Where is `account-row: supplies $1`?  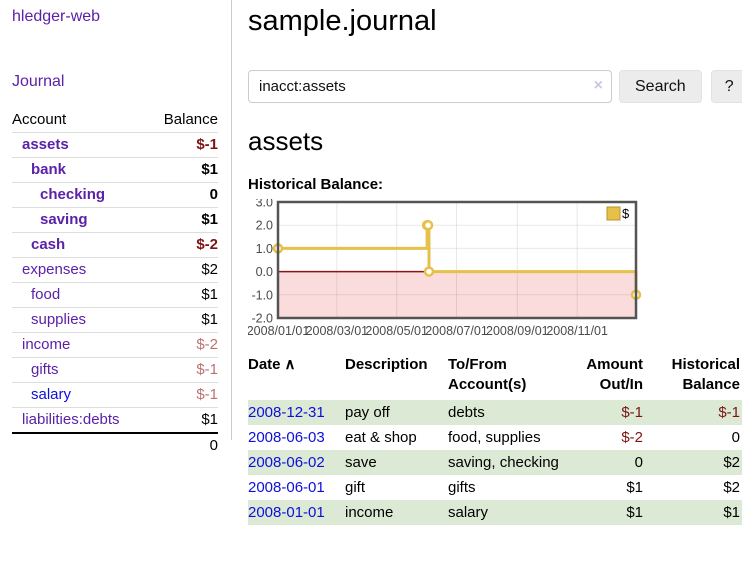 account-row: supplies $1 is located at coordinates (115, 320).